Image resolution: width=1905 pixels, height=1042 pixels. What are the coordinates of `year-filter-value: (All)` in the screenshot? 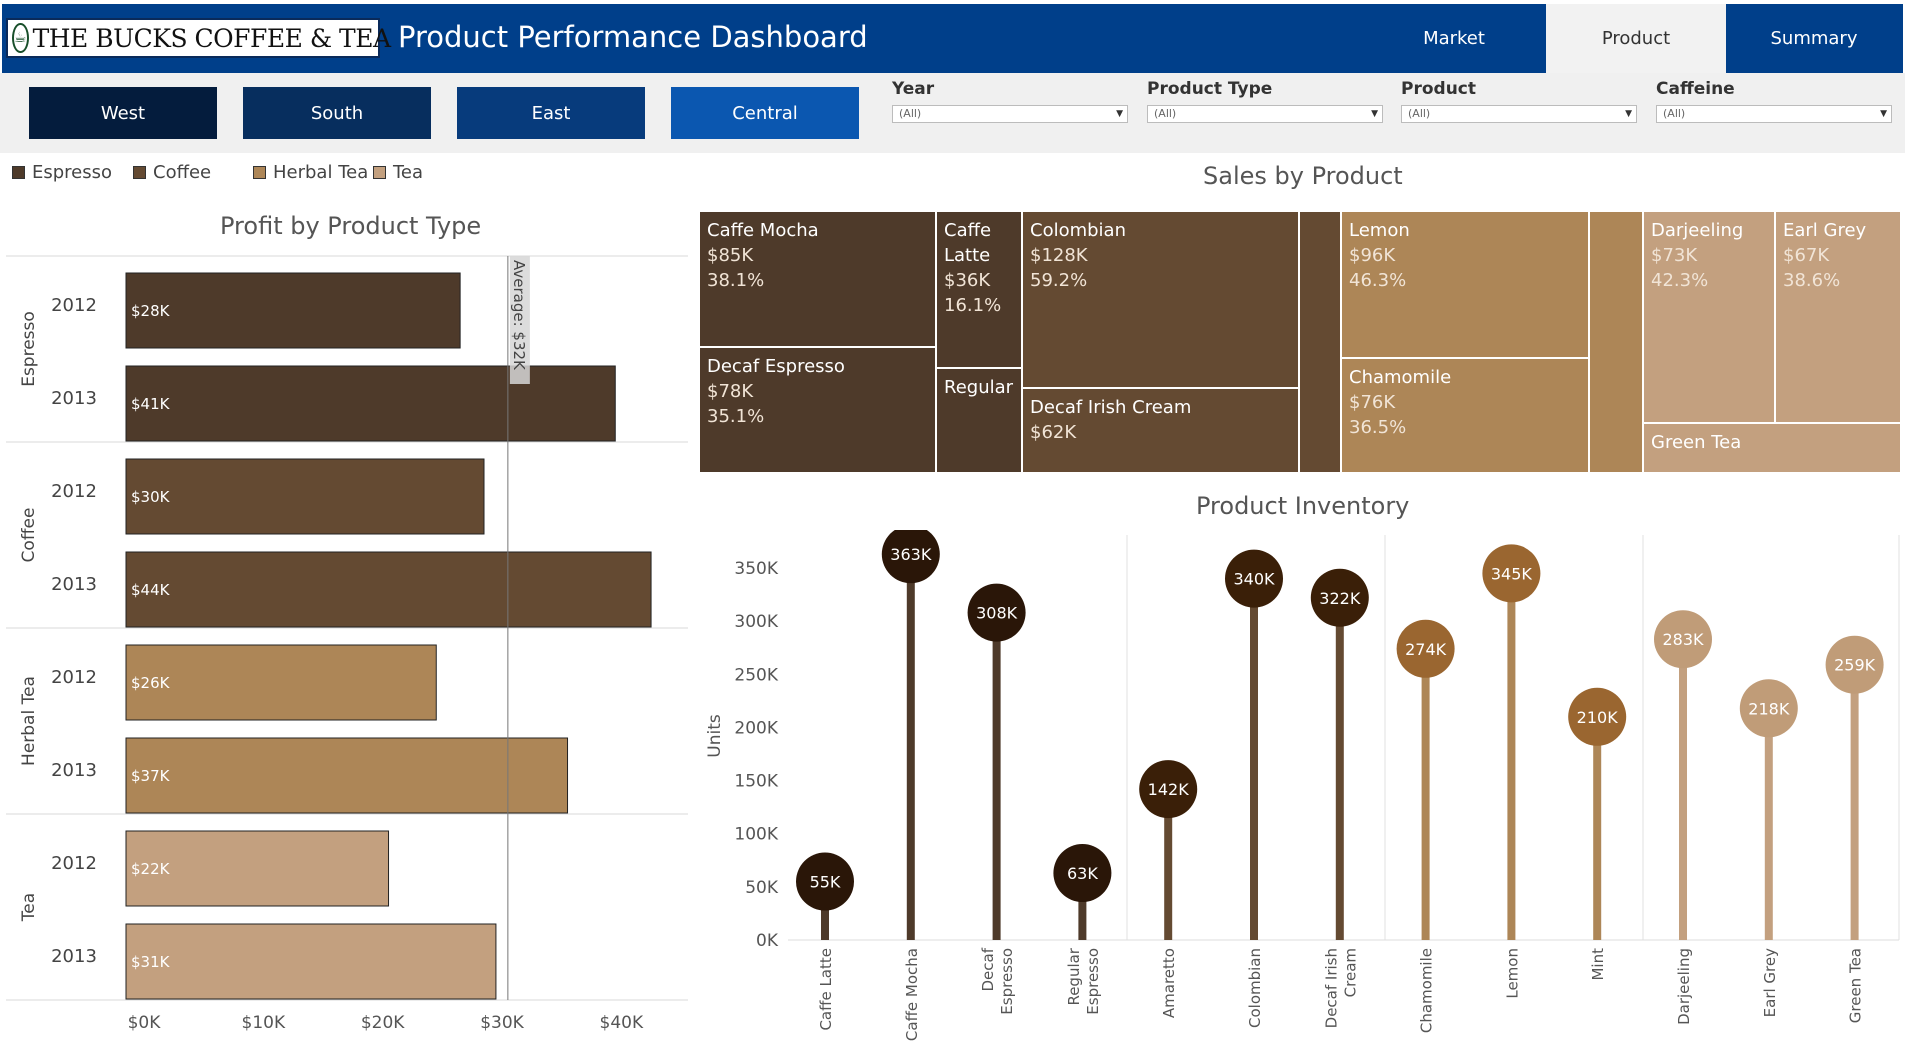 It's located at (910, 113).